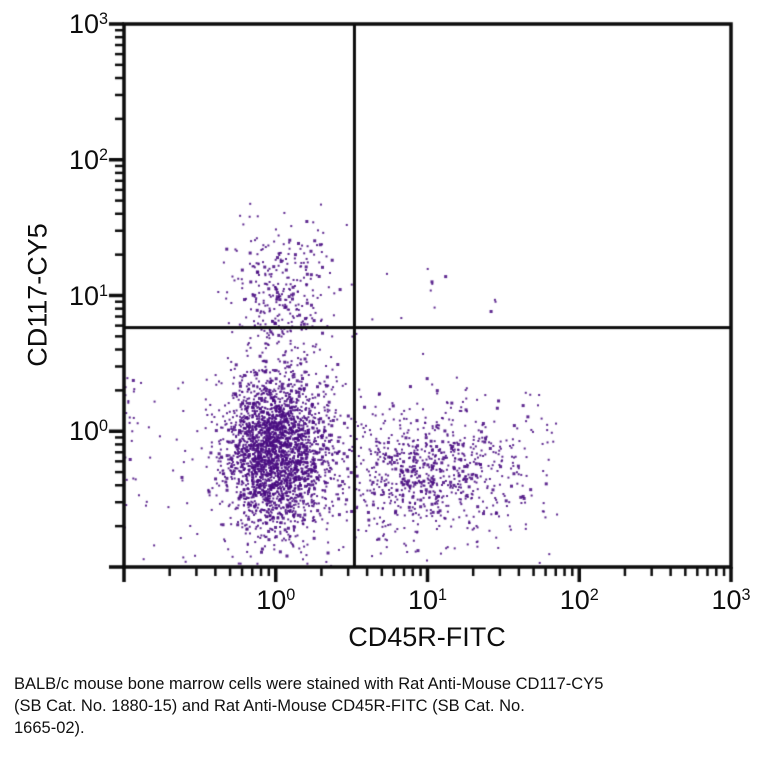 This screenshot has width=757, height=758. I want to click on x-tick-label: 102, so click(579, 600).